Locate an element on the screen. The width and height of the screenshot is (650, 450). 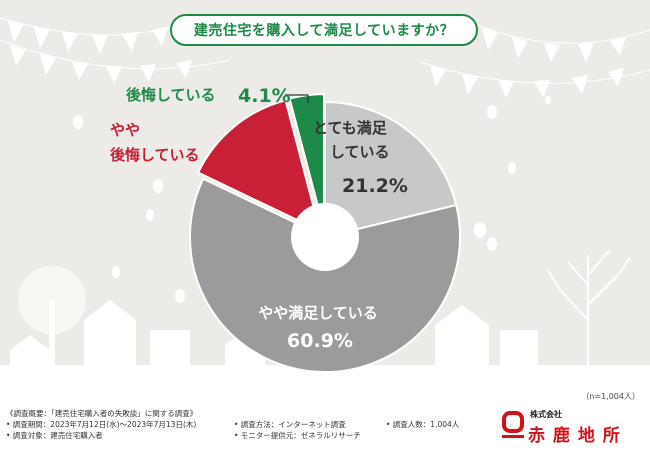
note-method: • 調査方法：インターネット調査 is located at coordinates (290, 425).